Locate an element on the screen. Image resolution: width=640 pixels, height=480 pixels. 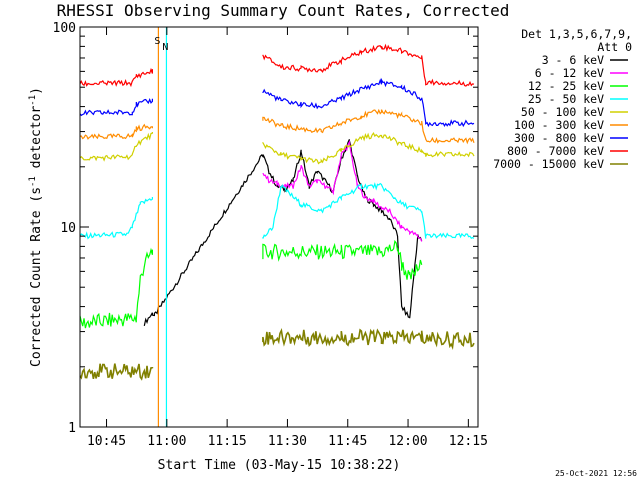
legend-entry-6: 100 - 300 keV is located at coordinates (559, 125).